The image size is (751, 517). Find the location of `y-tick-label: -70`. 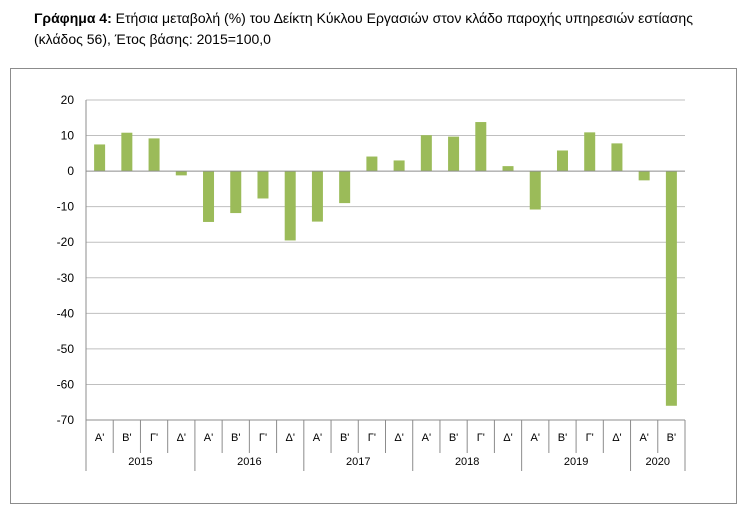

y-tick-label: -70 is located at coordinates (66, 420).